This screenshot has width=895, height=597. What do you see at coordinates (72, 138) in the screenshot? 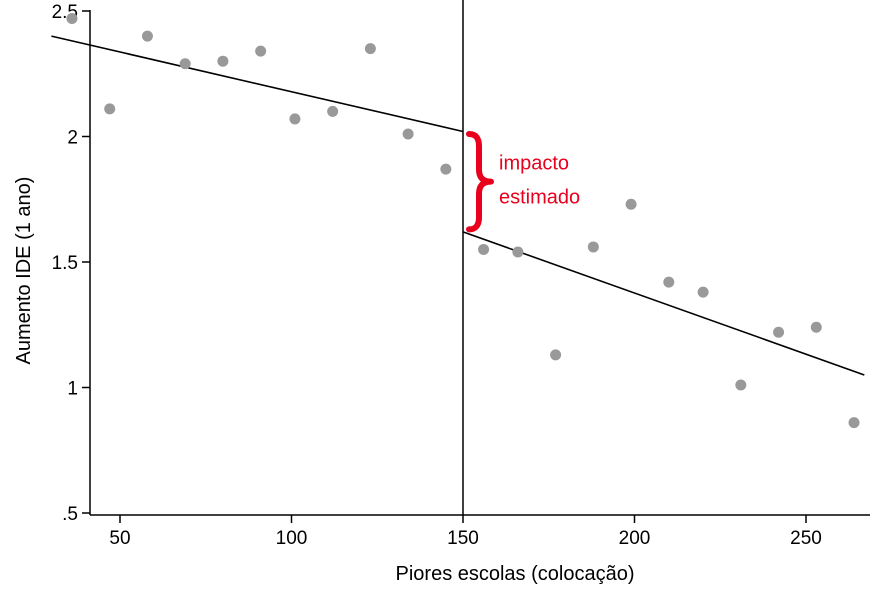
I see `y-tick-label: 2` at bounding box center [72, 138].